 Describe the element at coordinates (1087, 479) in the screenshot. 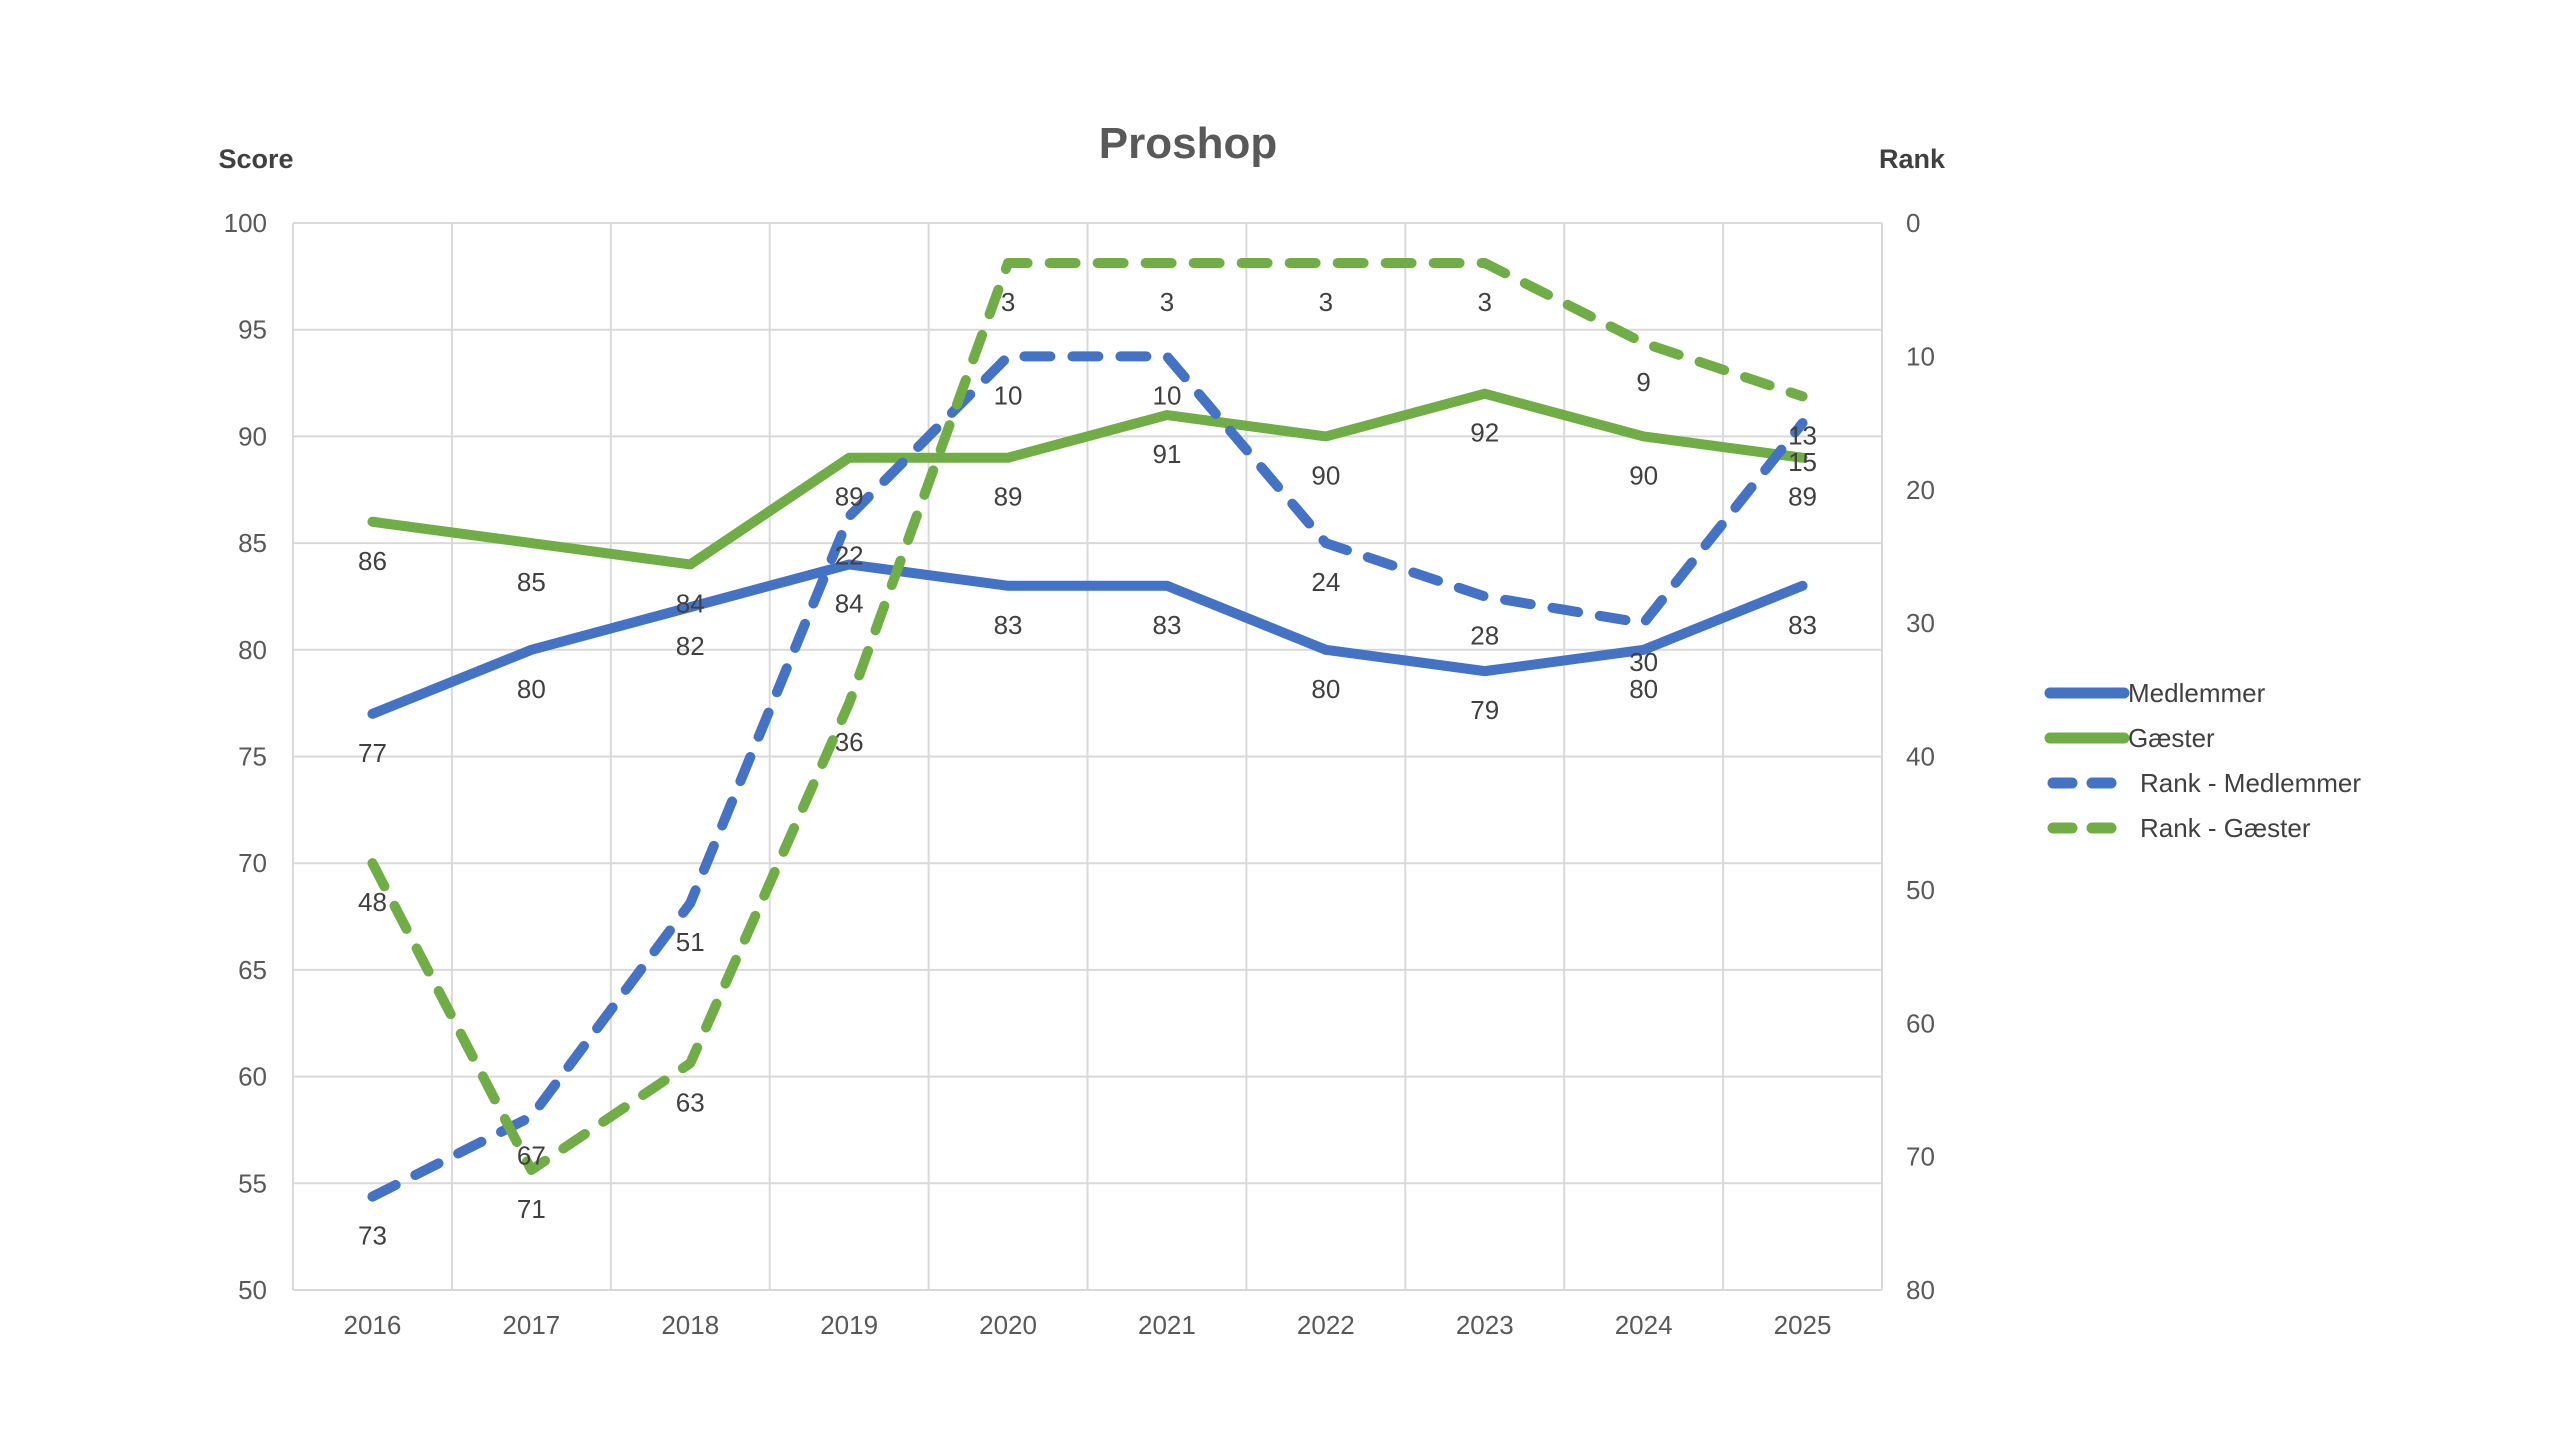

I see `series-line-gaester` at that location.